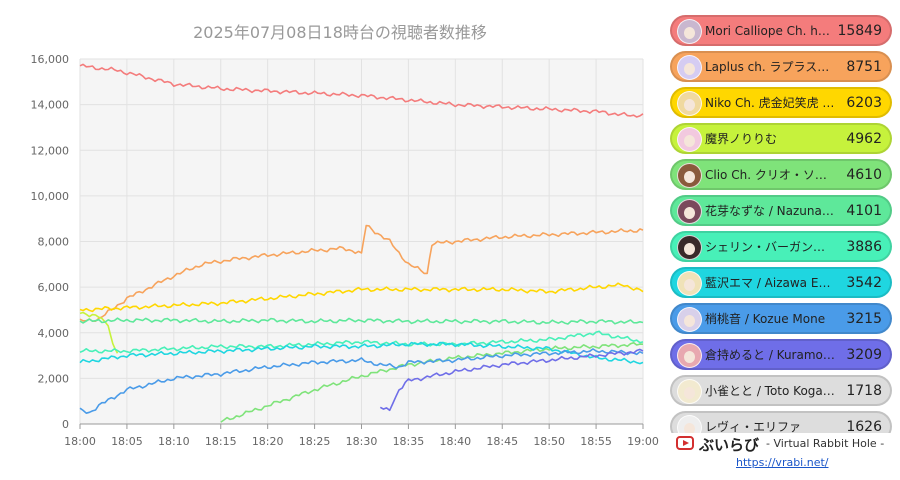 Image resolution: width=900 pixels, height=480 pixels. What do you see at coordinates (685, 443) in the screenshot?
I see `youtube-play-icon` at bounding box center [685, 443].